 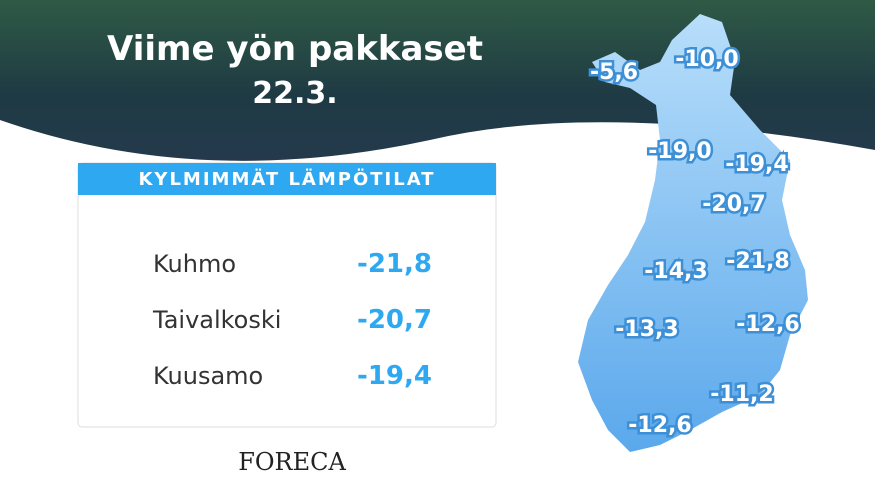 What do you see at coordinates (292, 462) in the screenshot?
I see `logo: FORECA` at bounding box center [292, 462].